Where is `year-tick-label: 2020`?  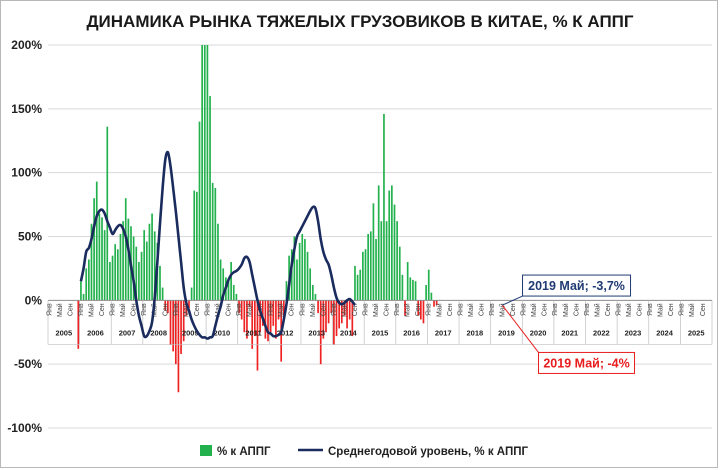
year-tick-label: 2020 is located at coordinates (538, 332).